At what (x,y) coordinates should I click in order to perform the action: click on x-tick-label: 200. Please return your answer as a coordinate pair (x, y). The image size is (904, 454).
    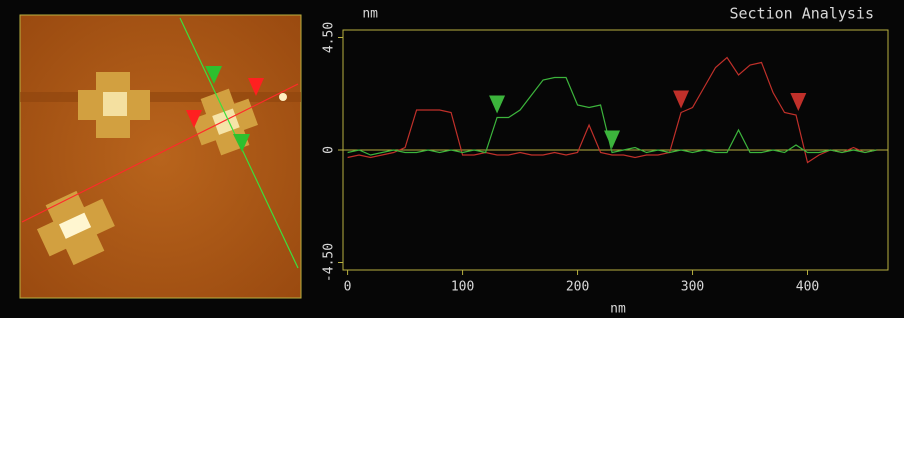
    Looking at the image, I should click on (577, 287).